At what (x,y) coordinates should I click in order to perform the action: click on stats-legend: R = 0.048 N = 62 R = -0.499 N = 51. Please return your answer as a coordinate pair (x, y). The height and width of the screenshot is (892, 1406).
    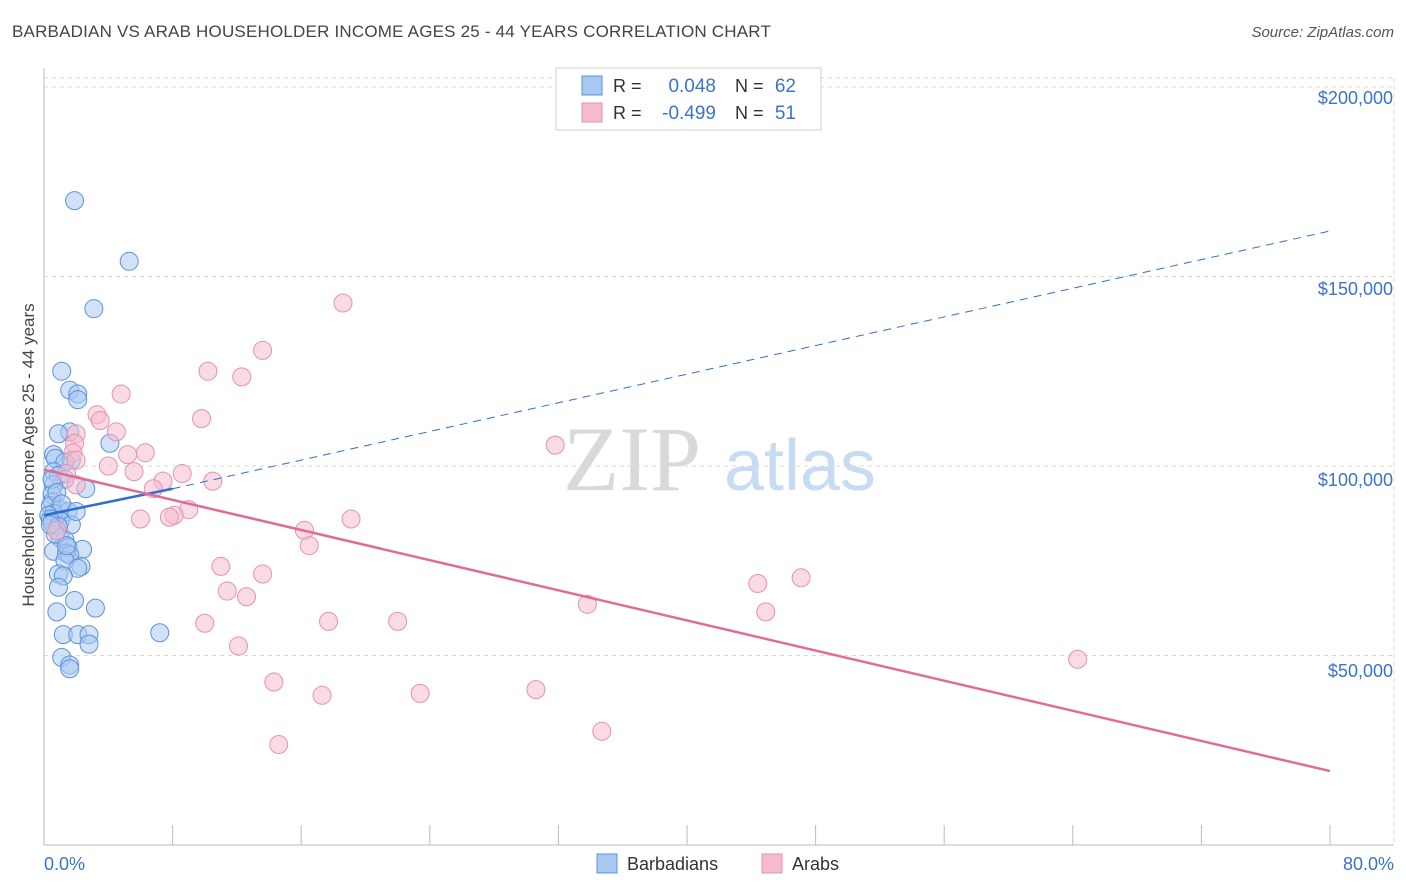
    Looking at the image, I should click on (688, 99).